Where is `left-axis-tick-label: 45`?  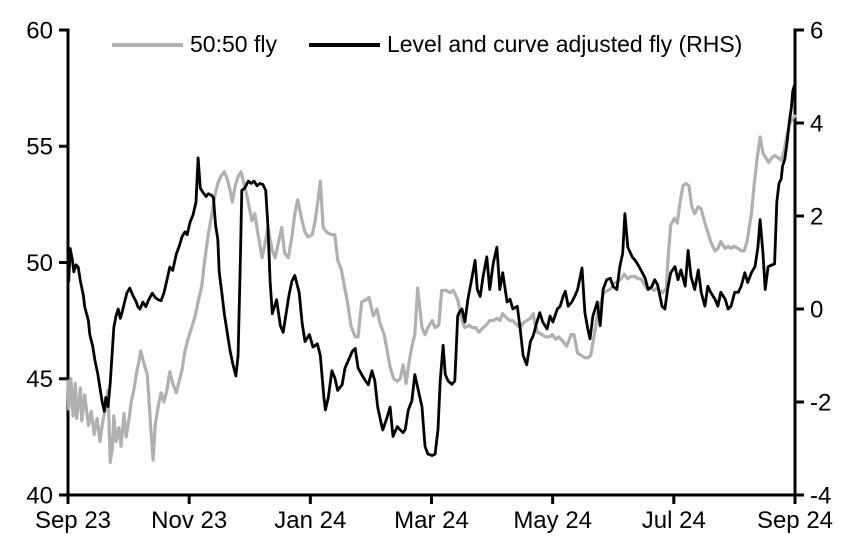
left-axis-tick-label: 45 is located at coordinates (39, 379).